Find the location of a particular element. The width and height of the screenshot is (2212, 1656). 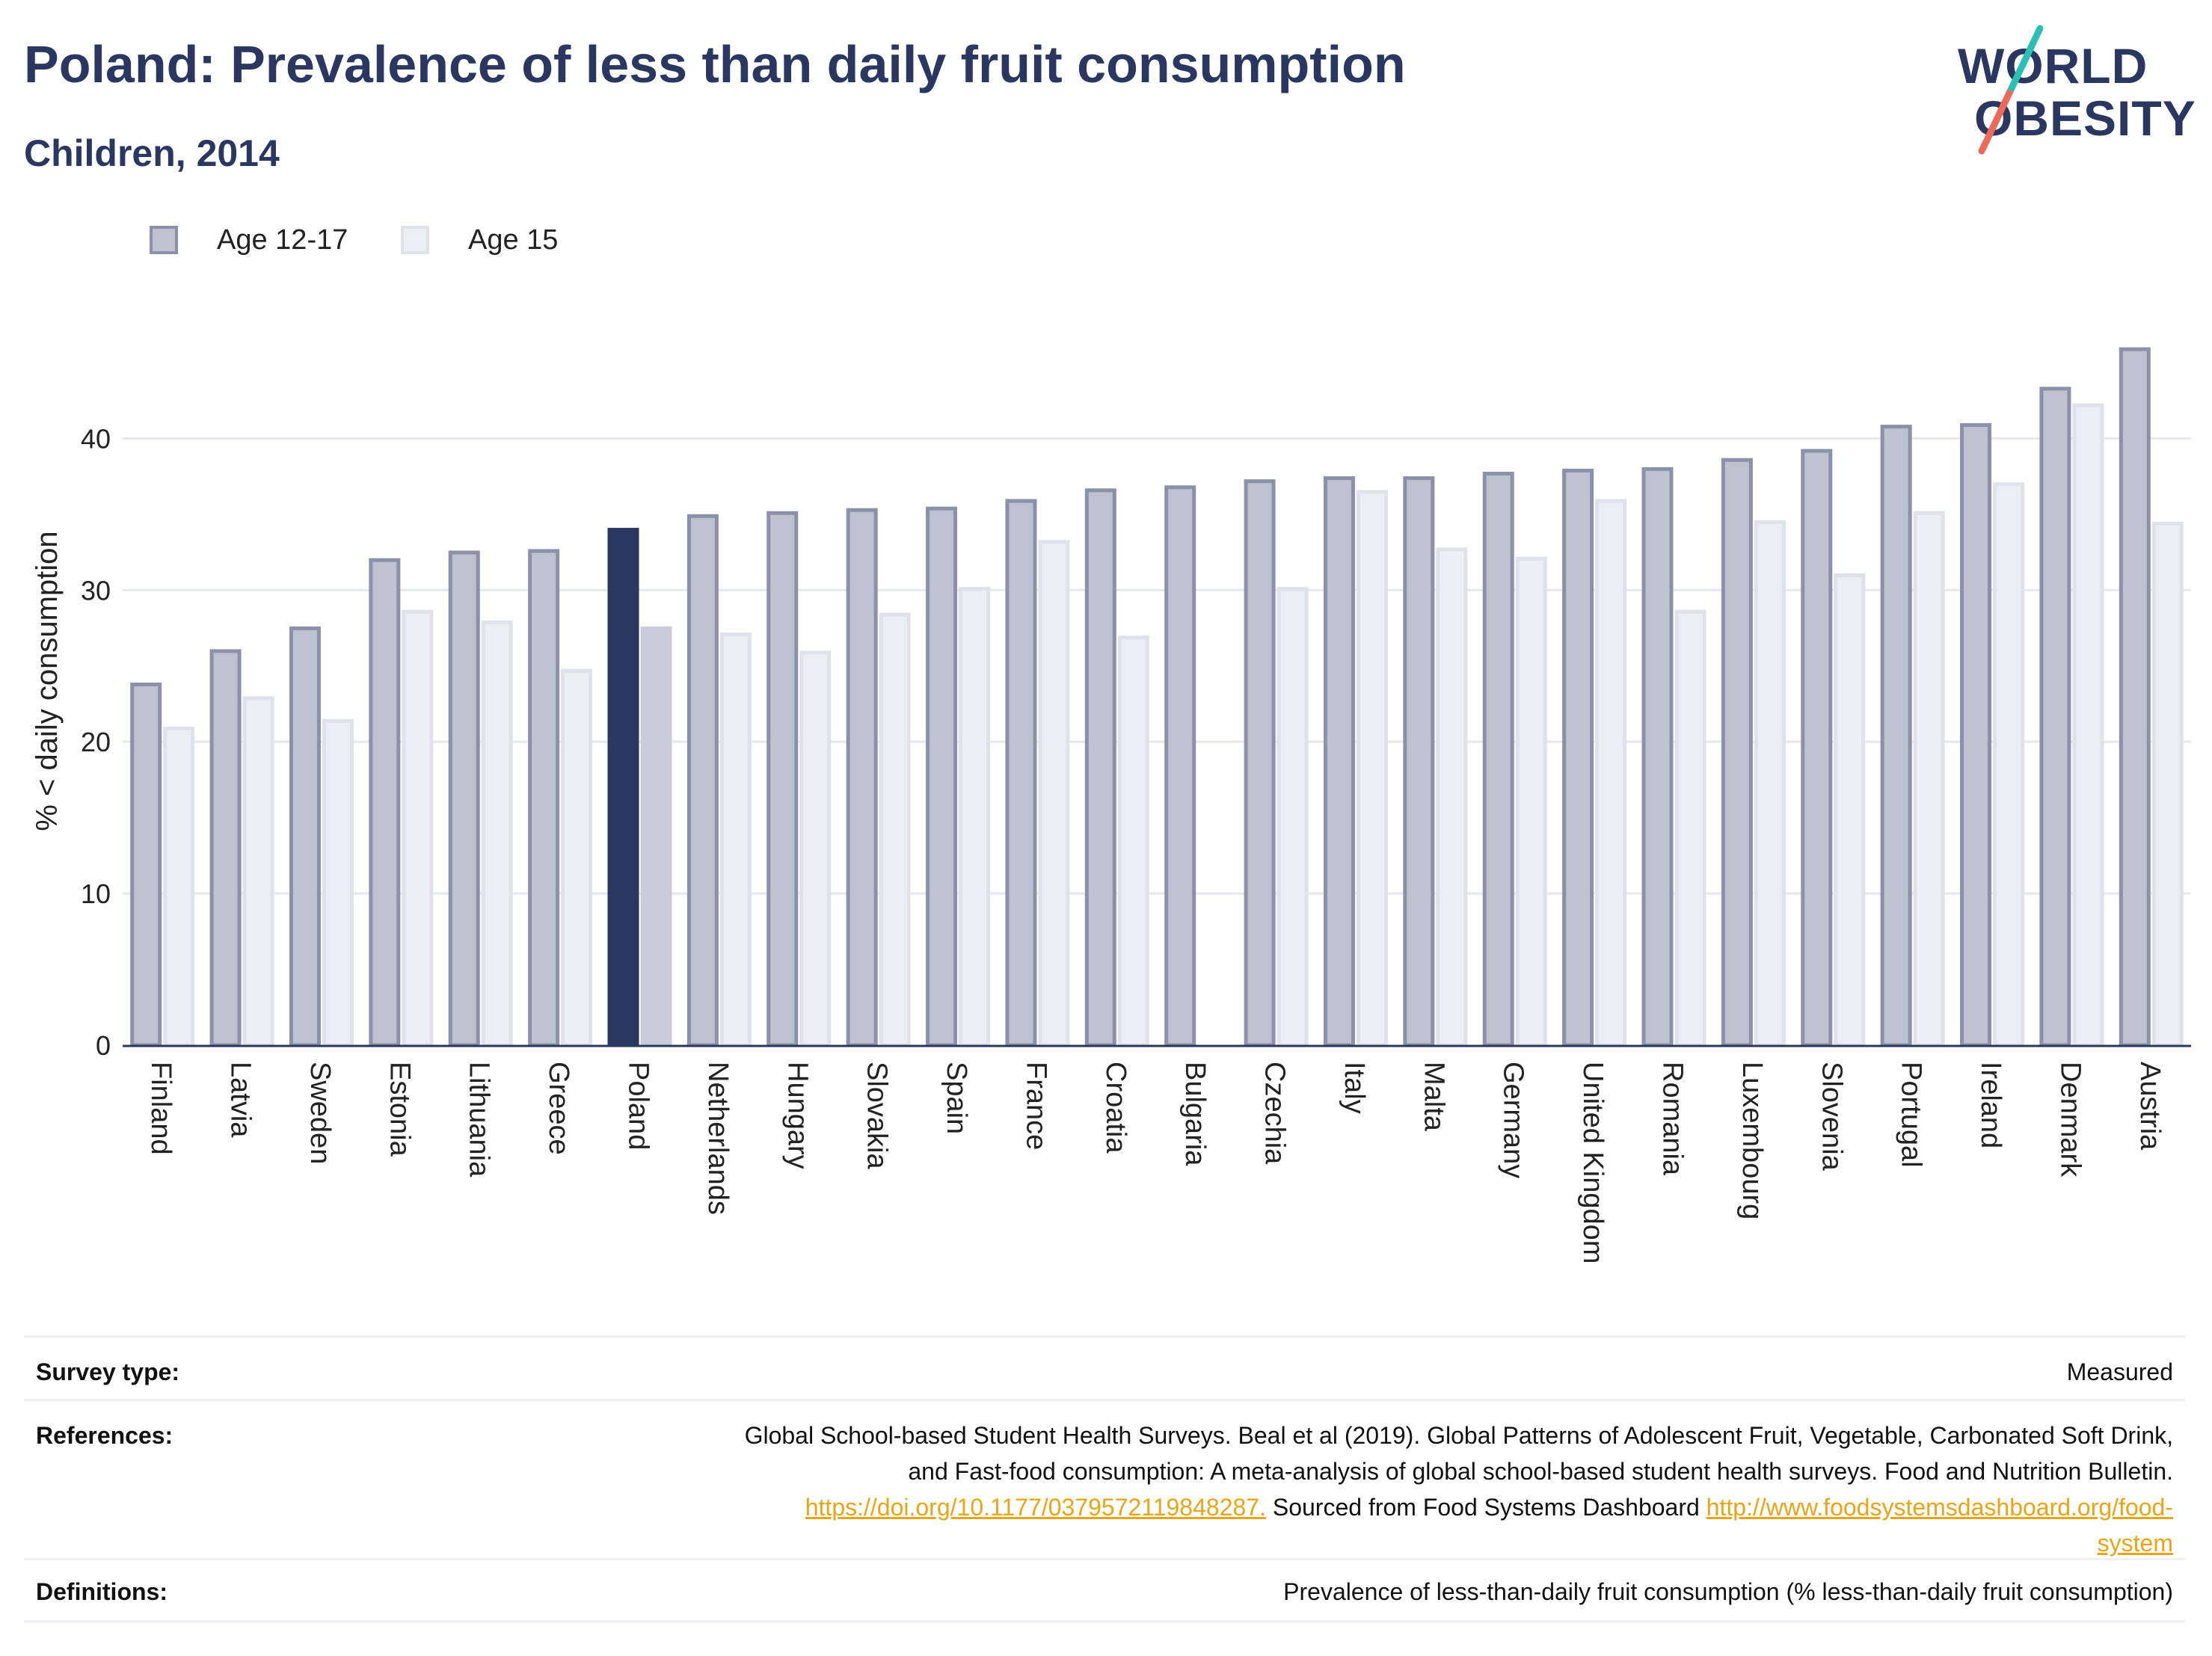

x-tick-label: Estonia is located at coordinates (399, 1109).